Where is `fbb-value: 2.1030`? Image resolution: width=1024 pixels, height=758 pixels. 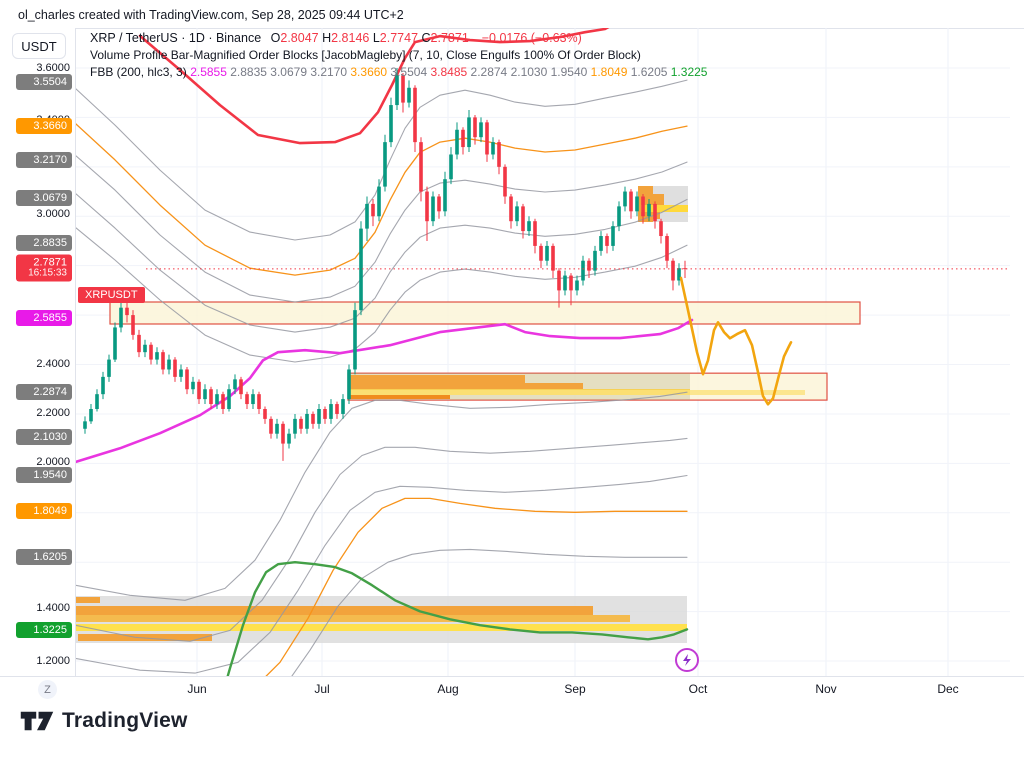 fbb-value: 2.1030 is located at coordinates (527, 72).